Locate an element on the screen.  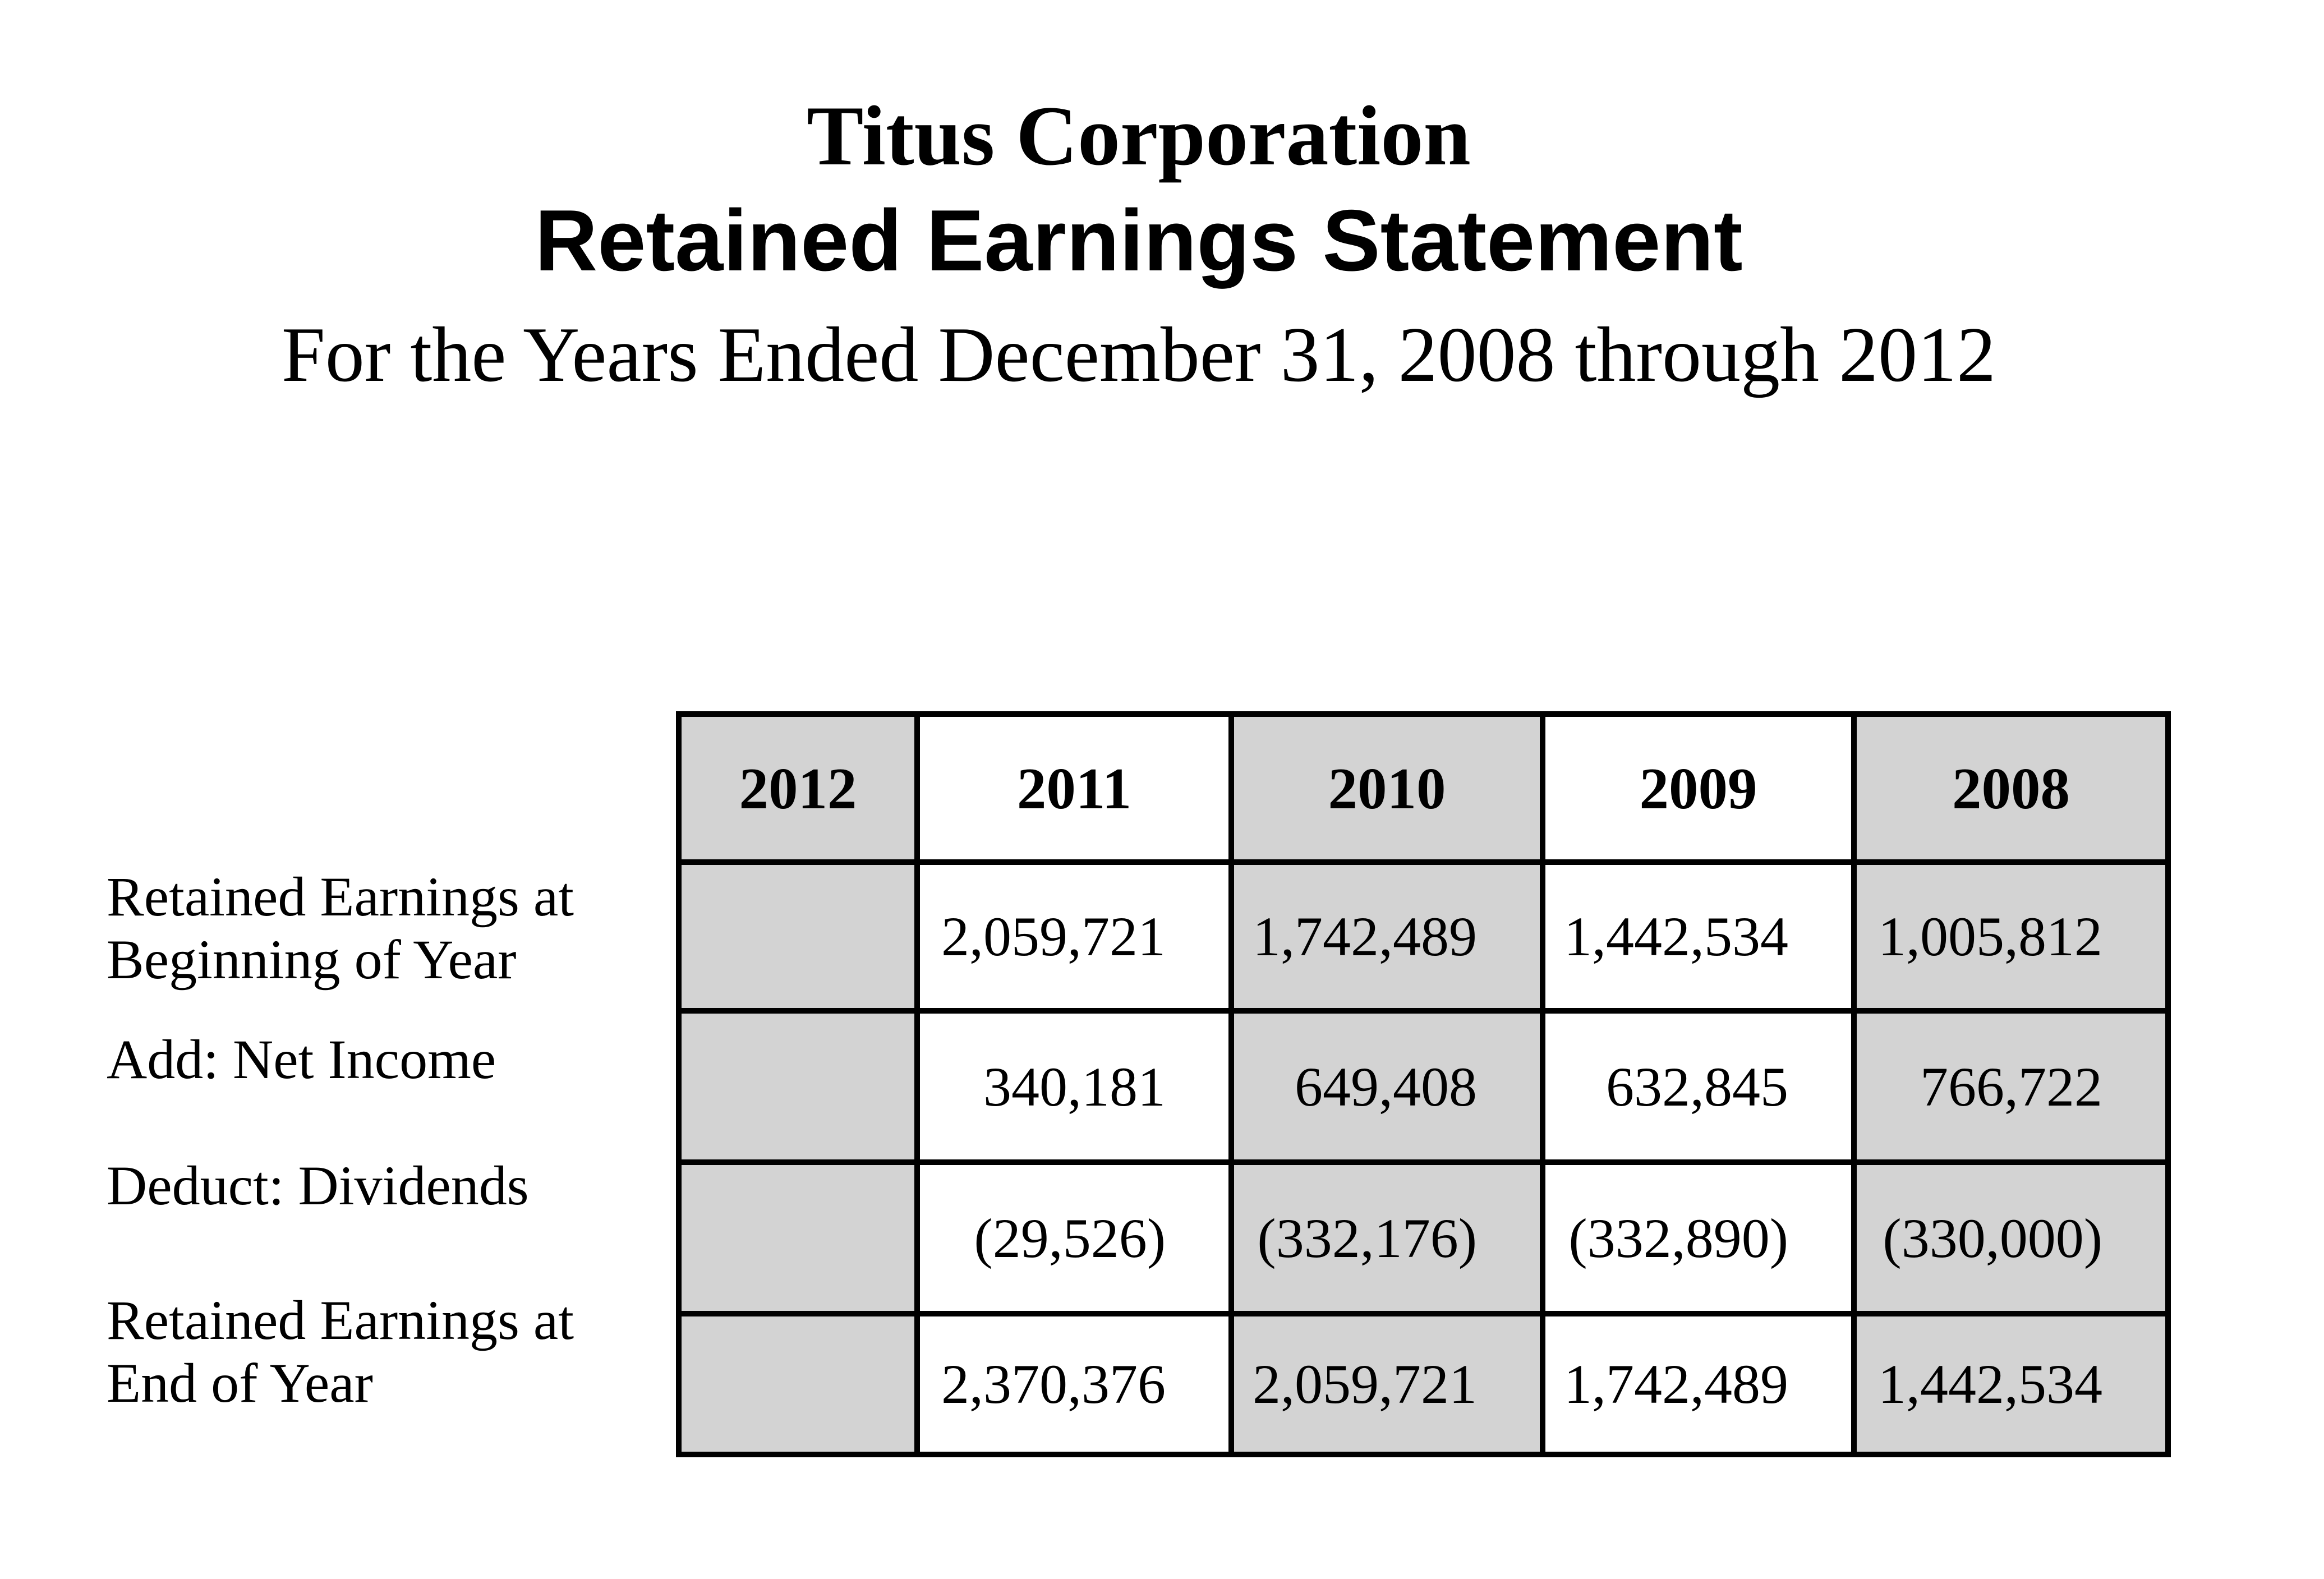
year-header-2009: 2009 is located at coordinates (1698, 788).